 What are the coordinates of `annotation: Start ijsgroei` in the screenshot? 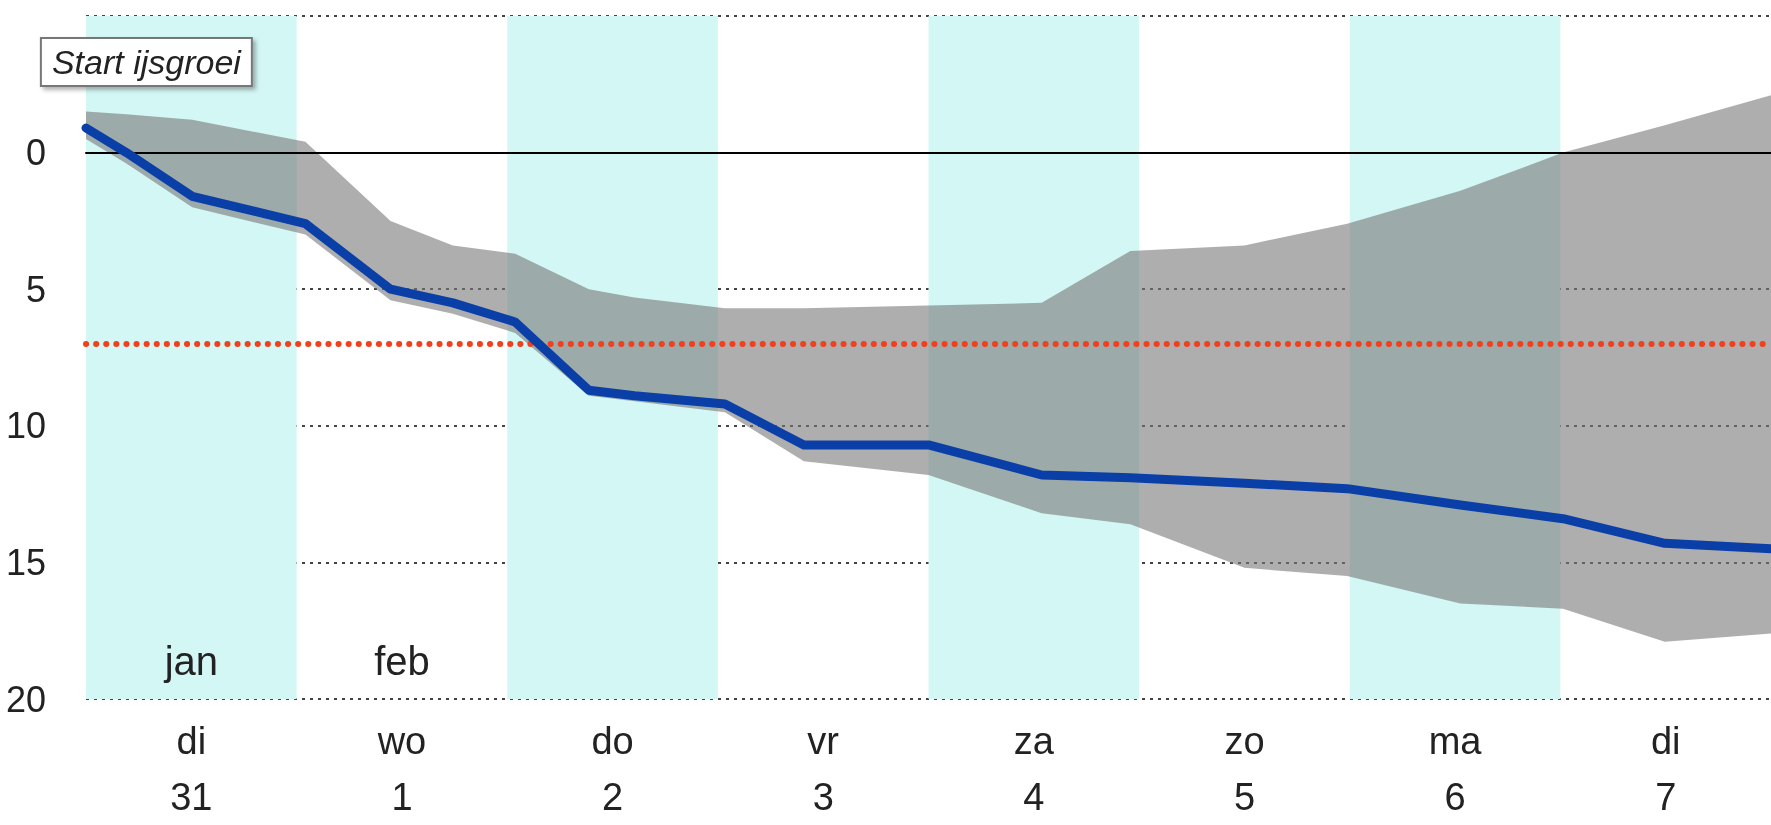 It's located at (147, 62).